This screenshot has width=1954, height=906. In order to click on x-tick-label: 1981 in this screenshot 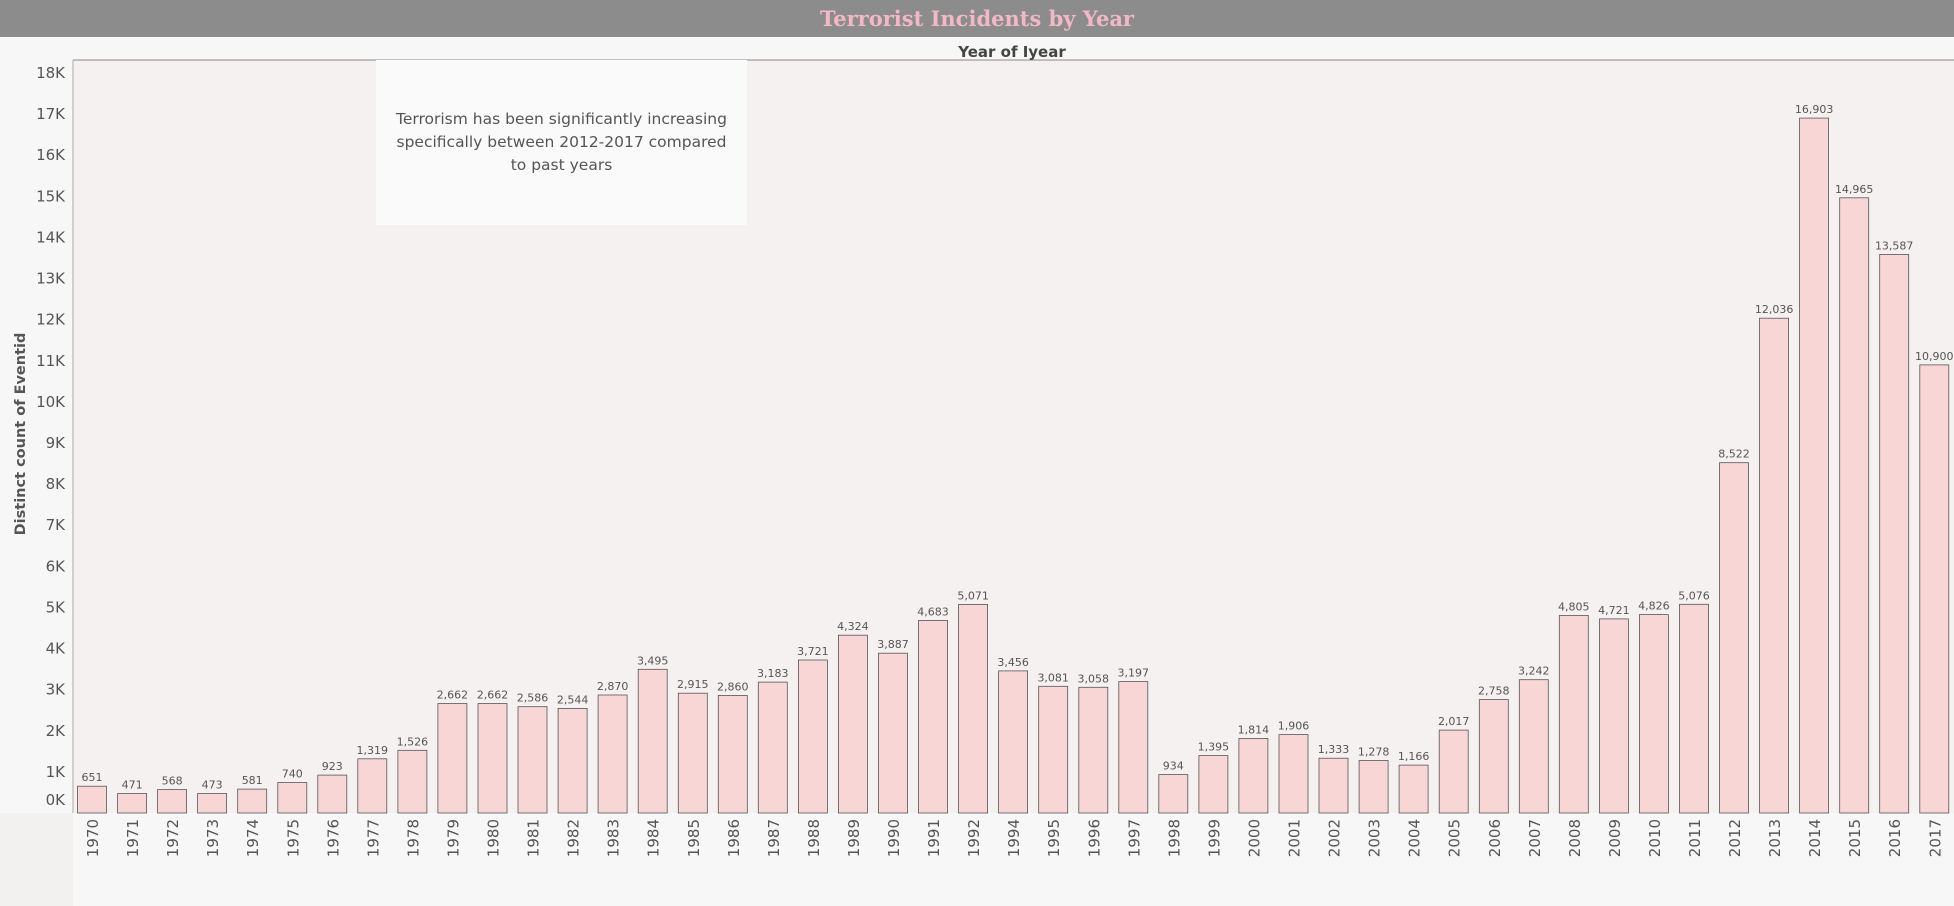, I will do `click(534, 838)`.